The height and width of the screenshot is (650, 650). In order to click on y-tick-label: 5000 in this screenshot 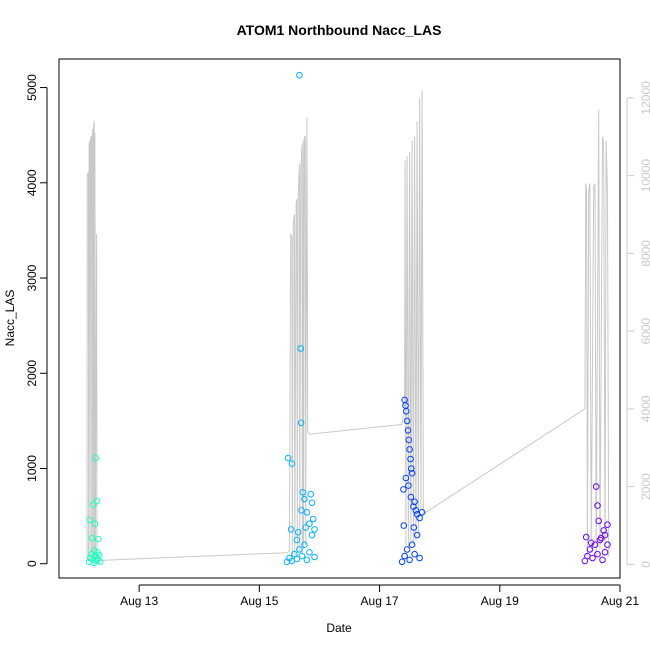, I will do `click(32, 87)`.